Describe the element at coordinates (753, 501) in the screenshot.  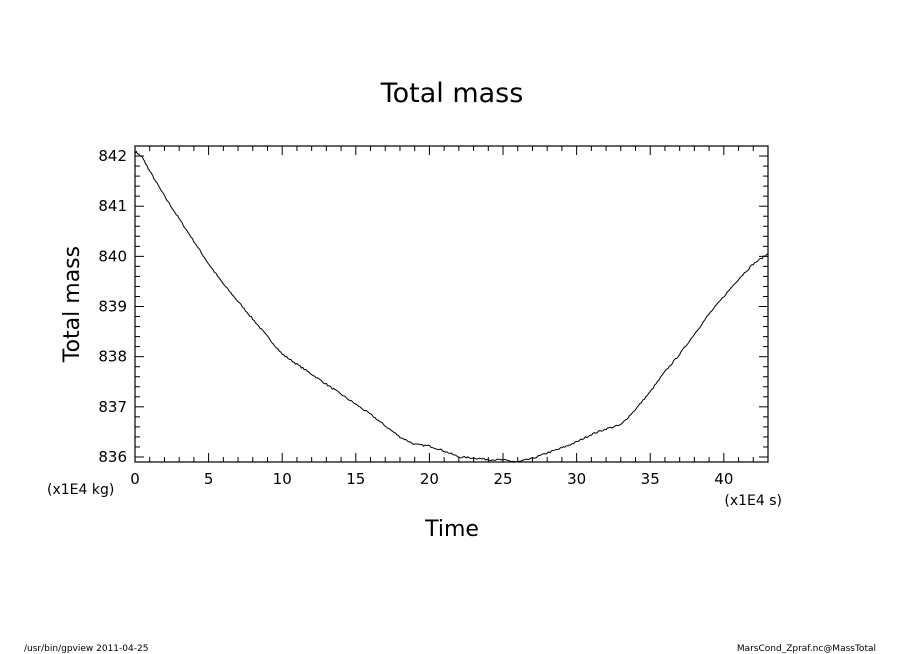
I see `x-unit-label: (x1E4 s)` at that location.